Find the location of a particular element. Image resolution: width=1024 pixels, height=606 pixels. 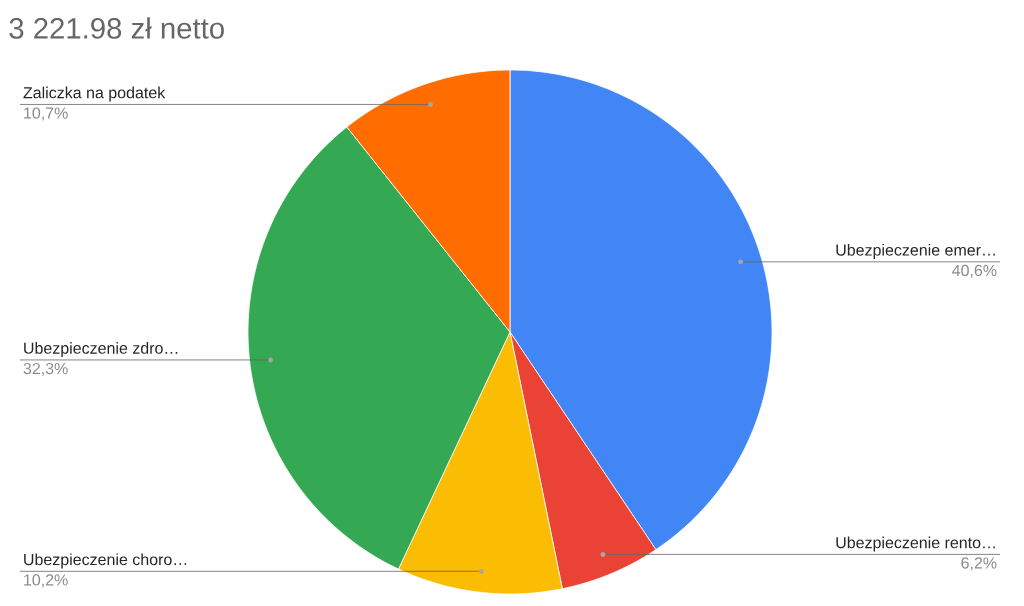

data-label: 32,3% is located at coordinates (45, 369).